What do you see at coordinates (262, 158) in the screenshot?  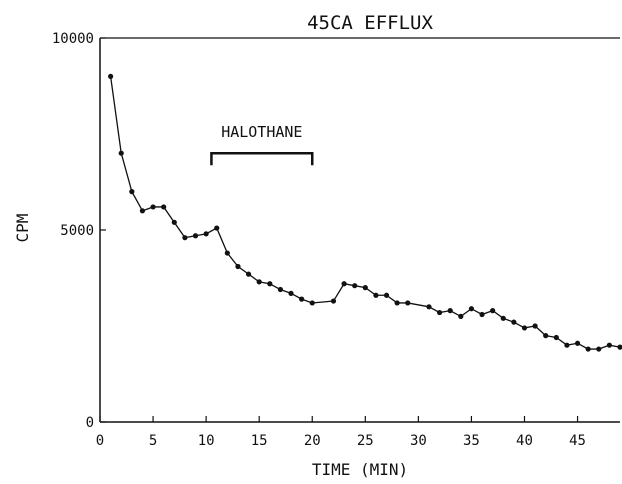 I see `halothane-bracket` at bounding box center [262, 158].